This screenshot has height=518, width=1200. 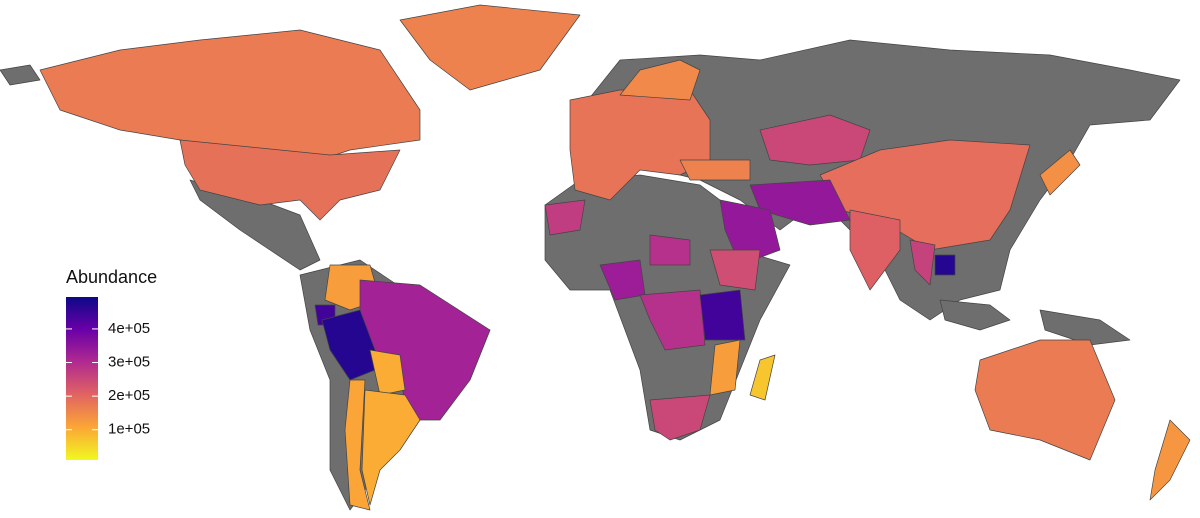 I want to click on legend-tick-label: 3e+05, so click(x=129, y=362).